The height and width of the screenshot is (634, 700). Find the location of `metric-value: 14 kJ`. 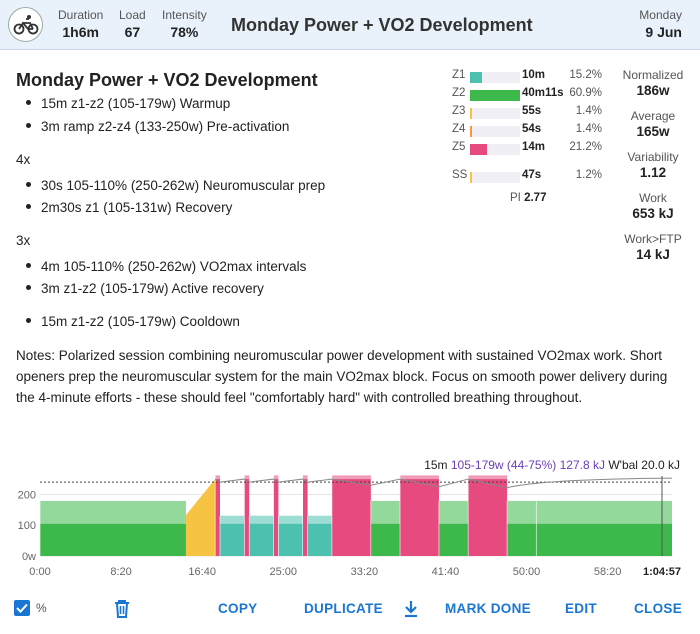

metric-value: 14 kJ is located at coordinates (653, 254).